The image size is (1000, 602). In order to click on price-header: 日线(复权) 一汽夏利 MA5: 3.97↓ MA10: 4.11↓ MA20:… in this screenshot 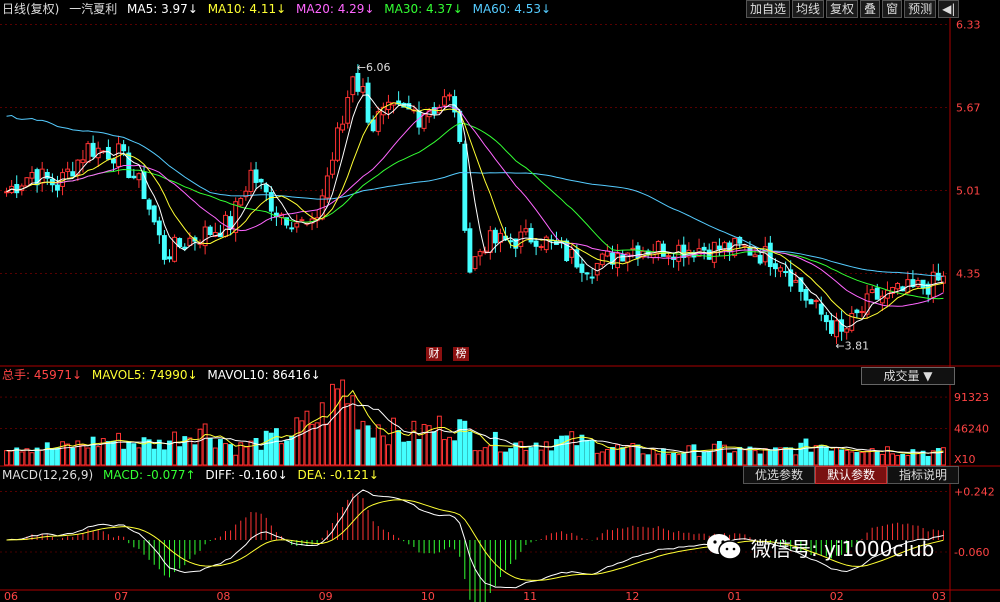, I will do `click(279, 9)`.